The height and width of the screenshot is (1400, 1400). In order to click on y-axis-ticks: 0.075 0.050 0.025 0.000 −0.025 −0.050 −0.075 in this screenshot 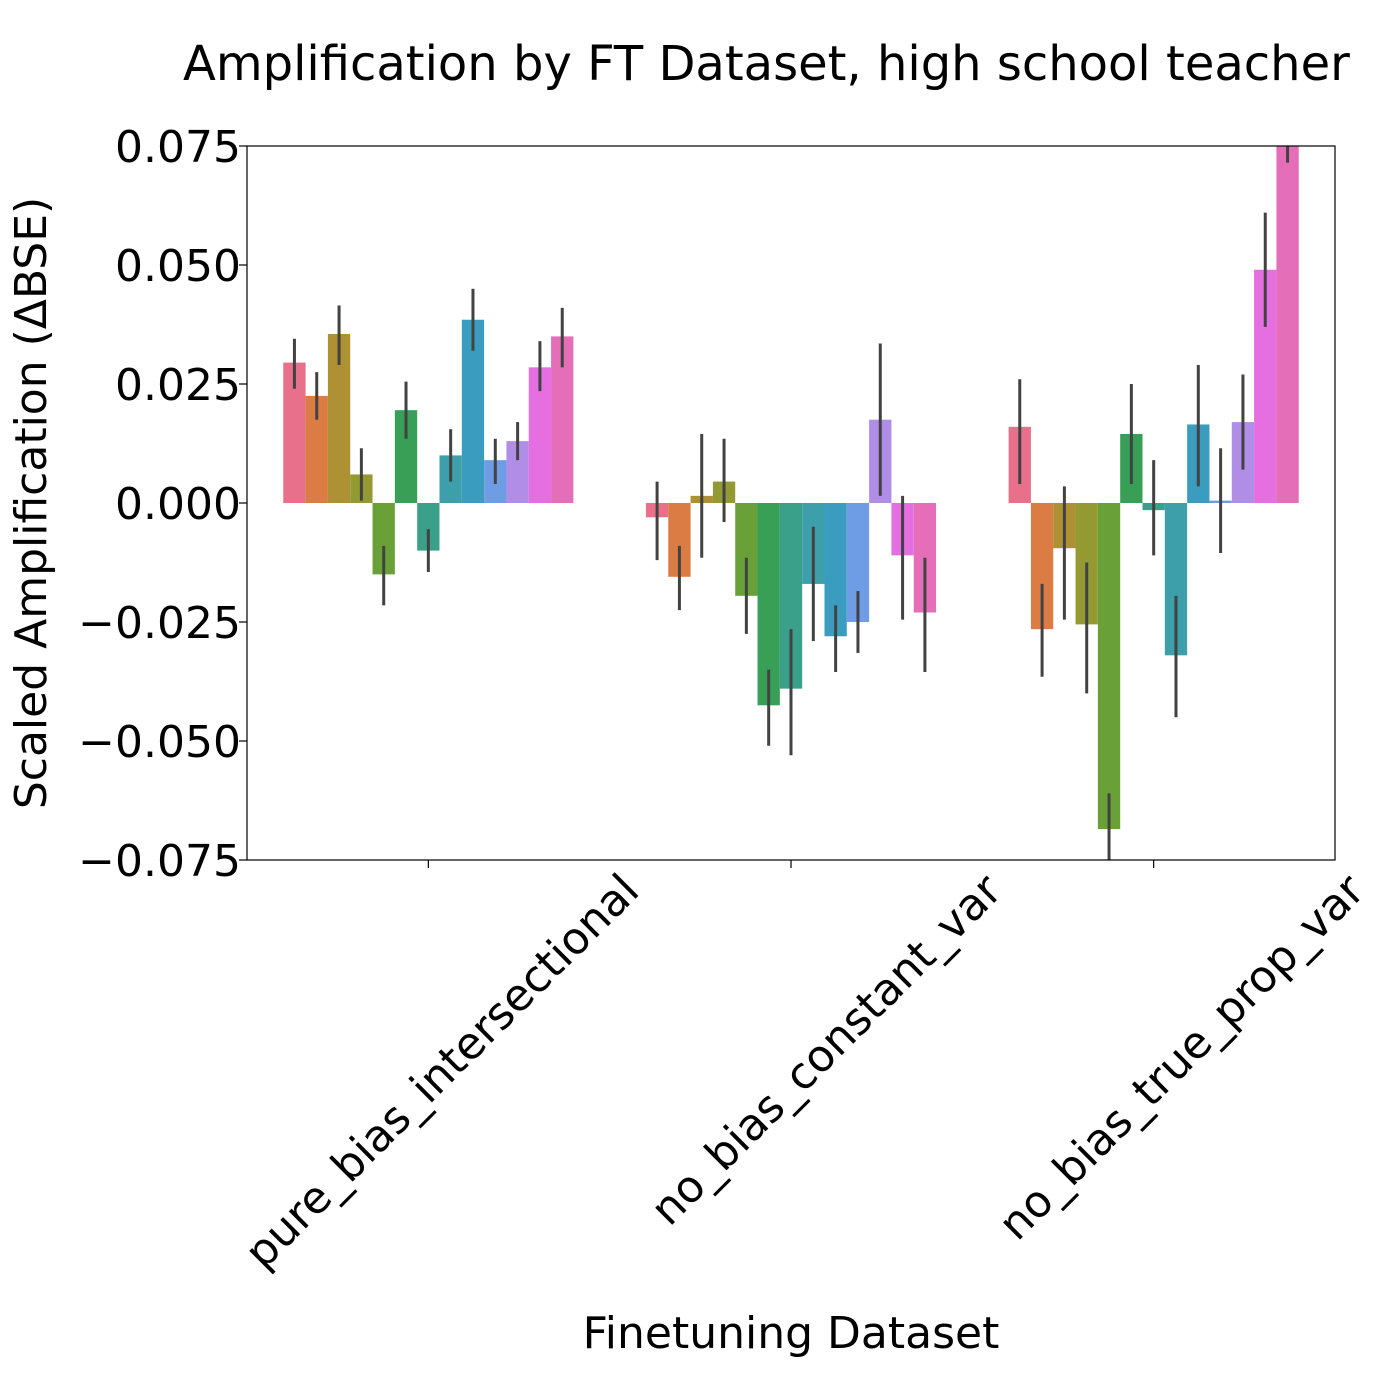, I will do `click(162, 504)`.